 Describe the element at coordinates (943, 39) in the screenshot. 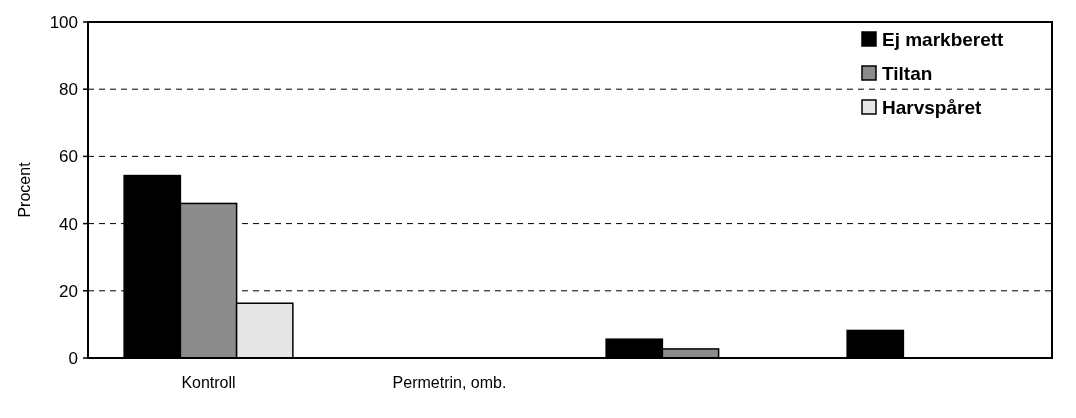

I see `legend-label: Ej markberett` at that location.